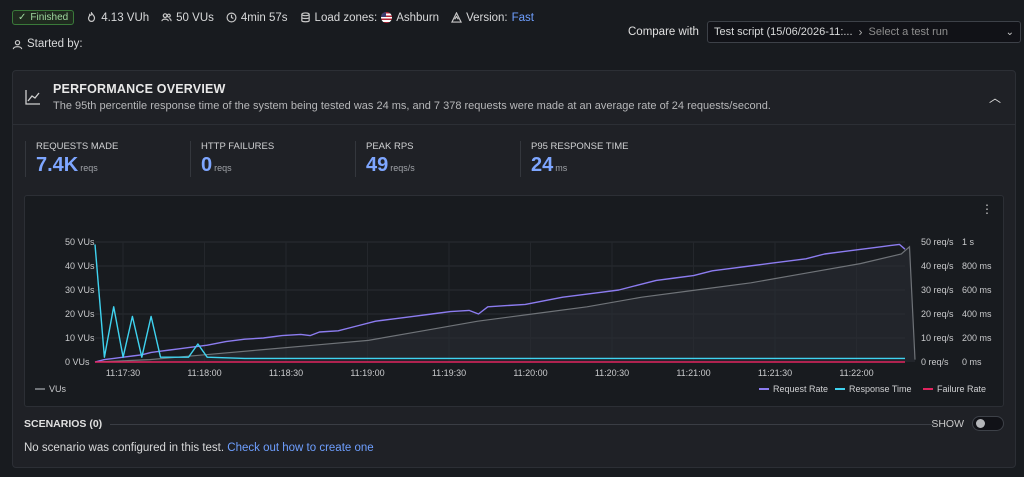  Describe the element at coordinates (908, 32) in the screenshot. I see `compare-placeholder: Select a test run` at that location.